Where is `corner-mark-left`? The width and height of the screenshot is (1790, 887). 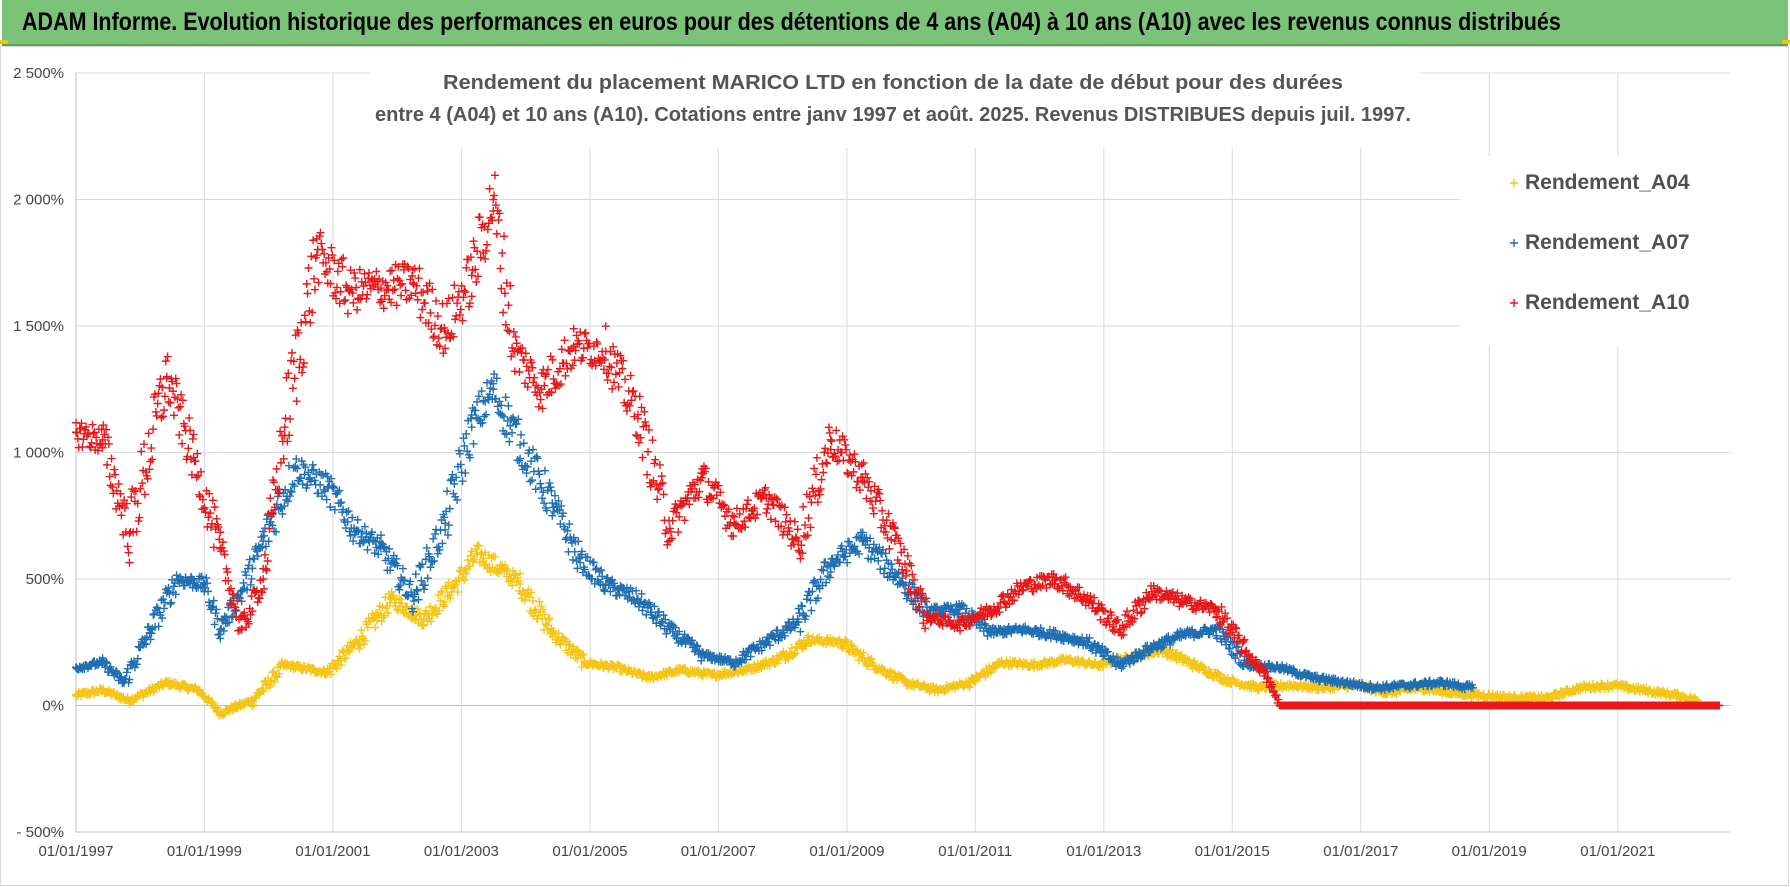 corner-mark-left is located at coordinates (4, 42).